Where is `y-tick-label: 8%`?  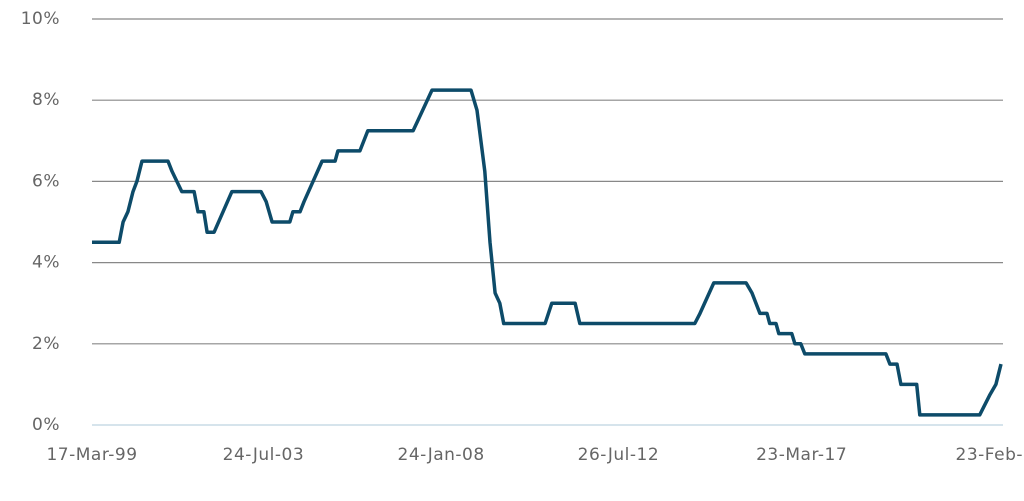
y-tick-label: 8% is located at coordinates (46, 100).